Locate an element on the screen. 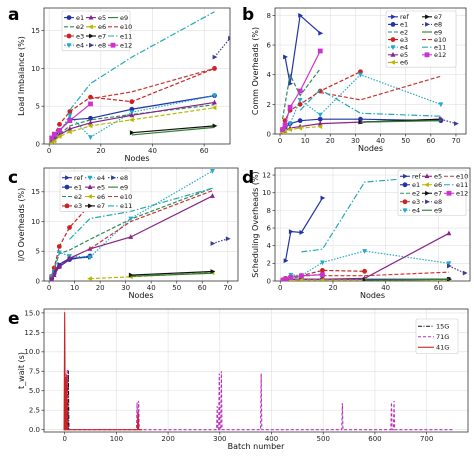  legend-item-ref: ref is located at coordinates (73, 178).